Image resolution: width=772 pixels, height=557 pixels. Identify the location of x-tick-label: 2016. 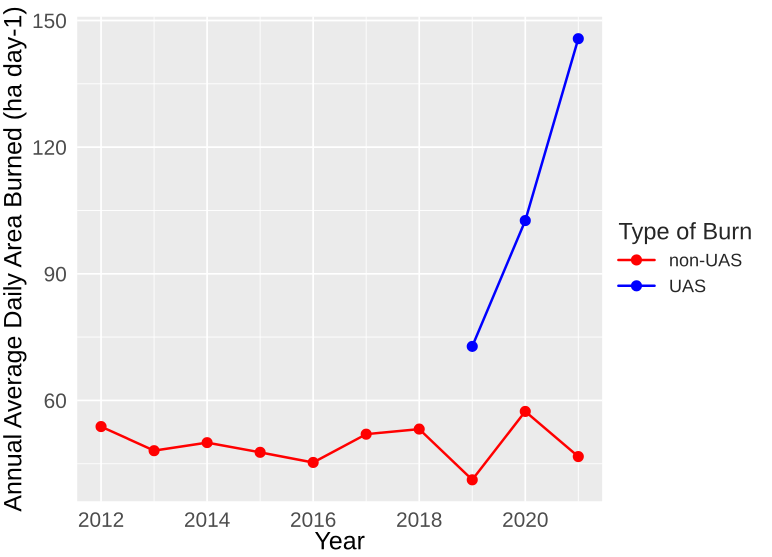
(313, 520).